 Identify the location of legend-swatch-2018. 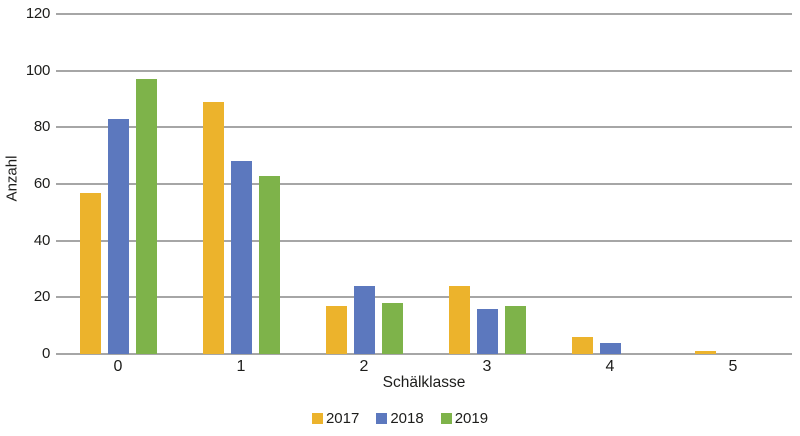
(382, 418).